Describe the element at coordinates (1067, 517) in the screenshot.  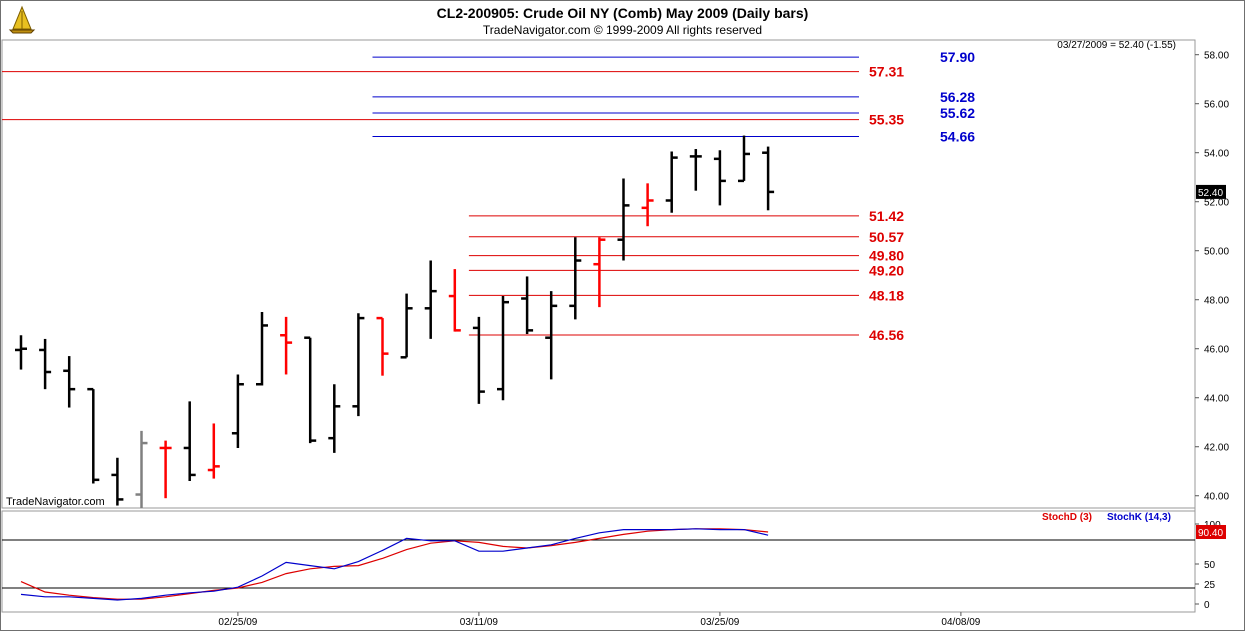
I see `legend-stoch-d: StochD (3)` at that location.